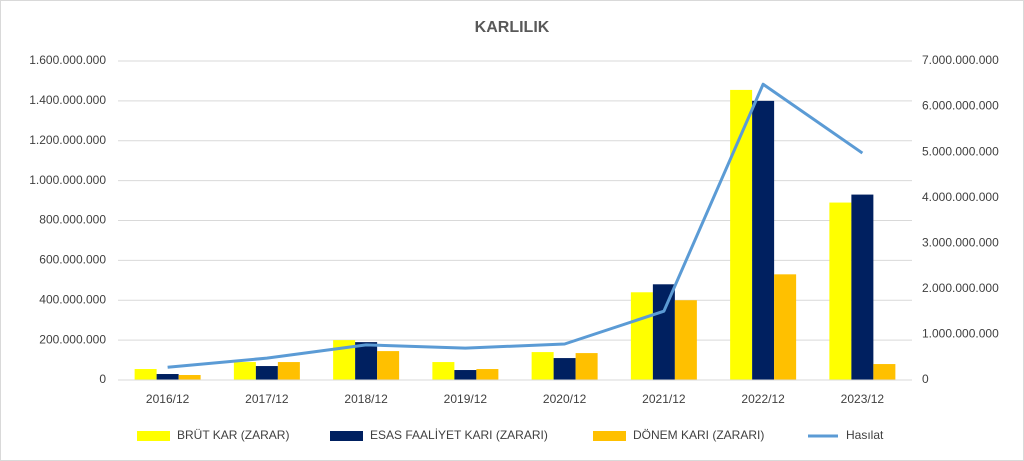 This screenshot has height=461, width=1024. What do you see at coordinates (72, 220) in the screenshot?
I see `y-tick-label: 800.000.000` at bounding box center [72, 220].